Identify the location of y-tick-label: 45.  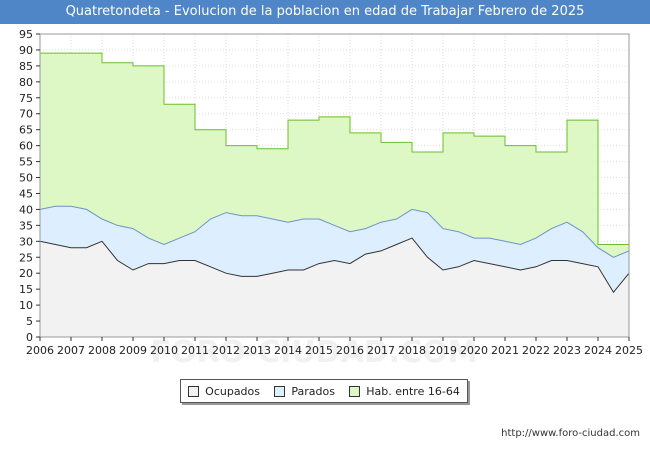
(26, 193).